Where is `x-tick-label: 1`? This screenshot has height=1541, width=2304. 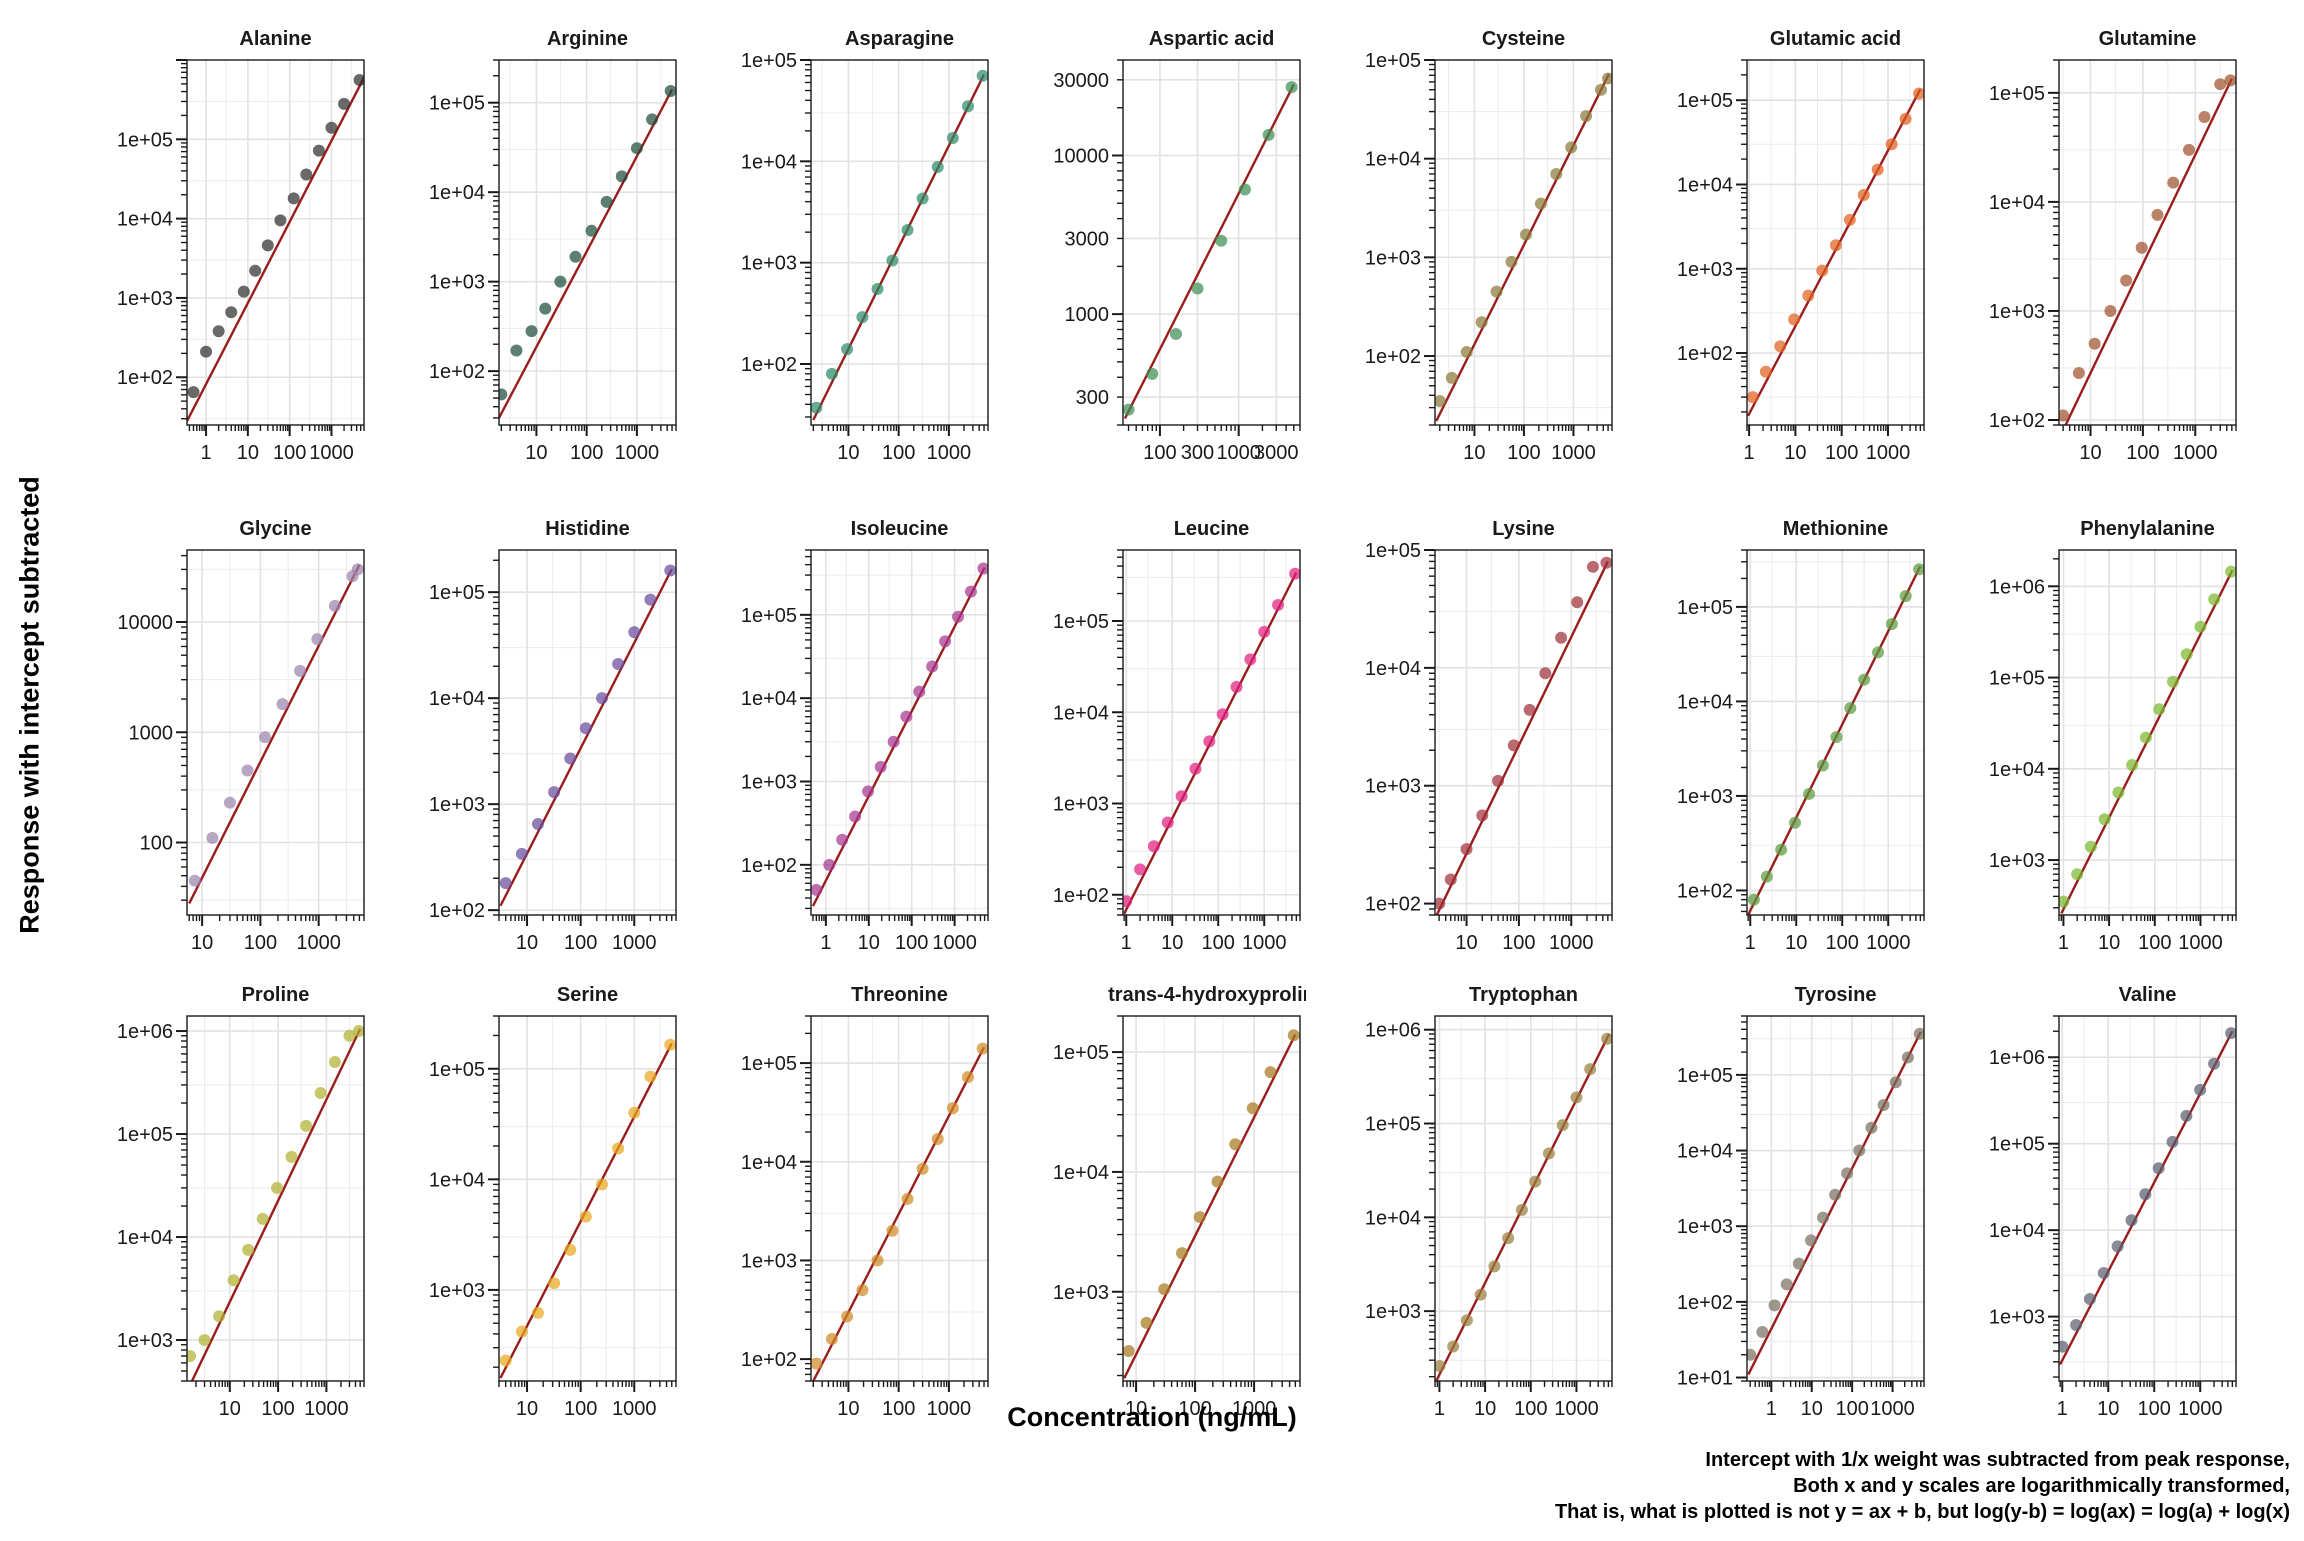
x-tick-label: 1 is located at coordinates (1126, 943).